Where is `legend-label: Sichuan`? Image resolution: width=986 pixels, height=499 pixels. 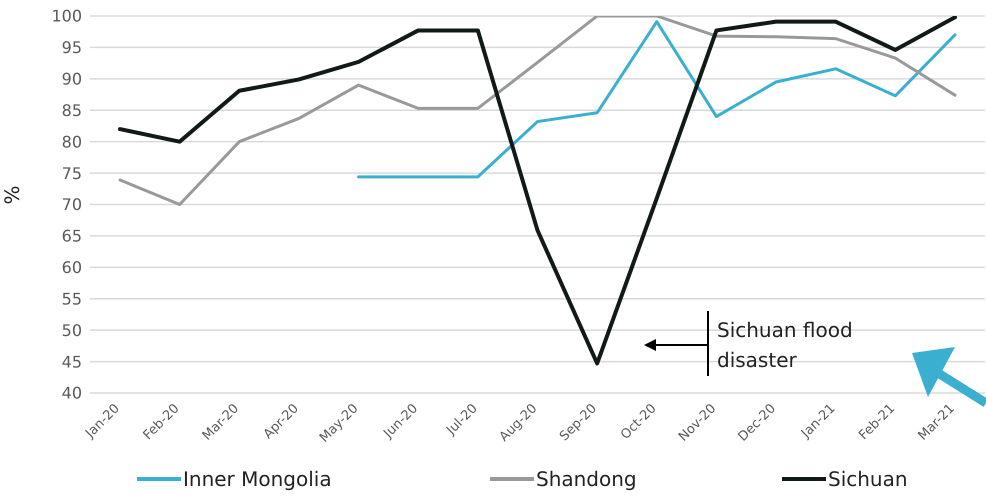
legend-label: Sichuan is located at coordinates (868, 479).